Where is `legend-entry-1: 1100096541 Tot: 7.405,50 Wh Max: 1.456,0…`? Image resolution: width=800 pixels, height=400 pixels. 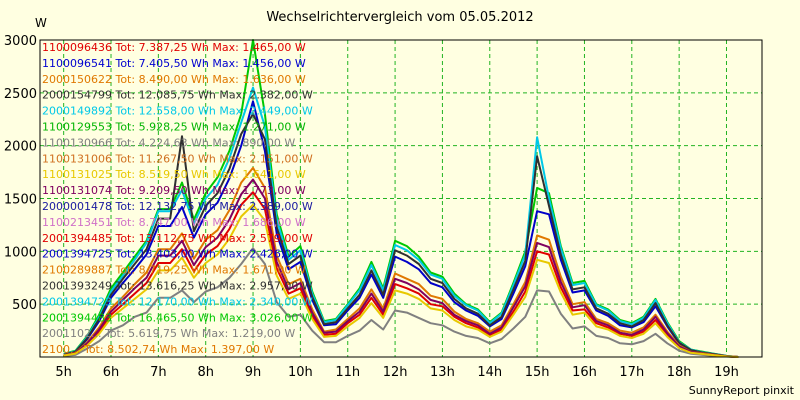 legend-entry-1: 1100096541 Tot: 7.405,50 Wh Max: 1.456,0… is located at coordinates (174, 63).